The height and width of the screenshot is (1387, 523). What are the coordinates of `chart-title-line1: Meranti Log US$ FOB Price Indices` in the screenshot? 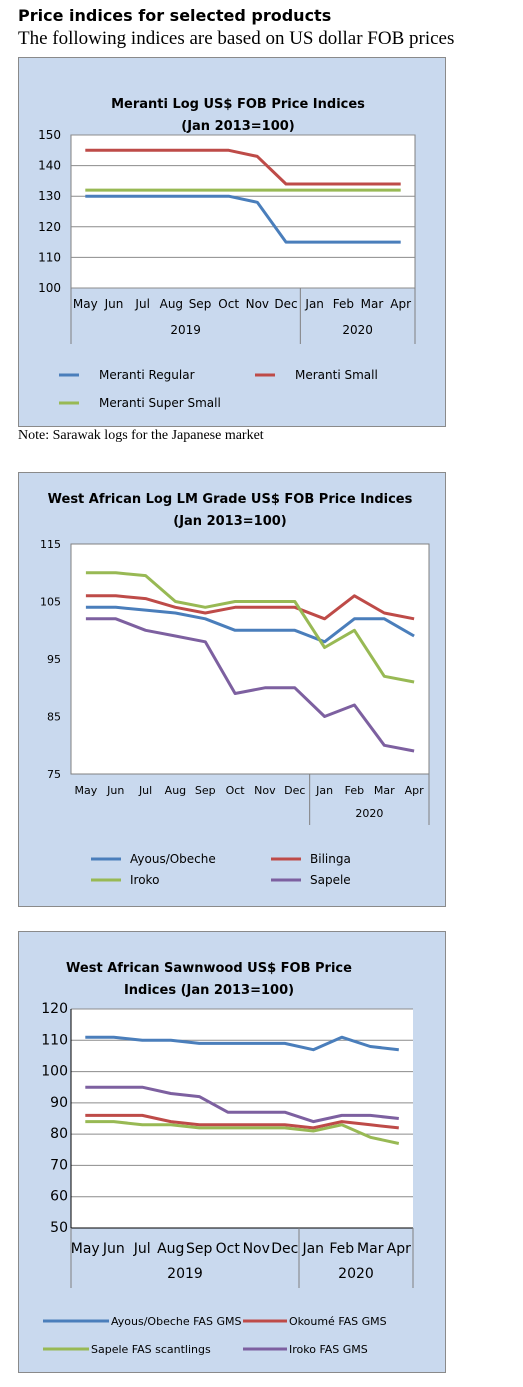 It's located at (238, 104).